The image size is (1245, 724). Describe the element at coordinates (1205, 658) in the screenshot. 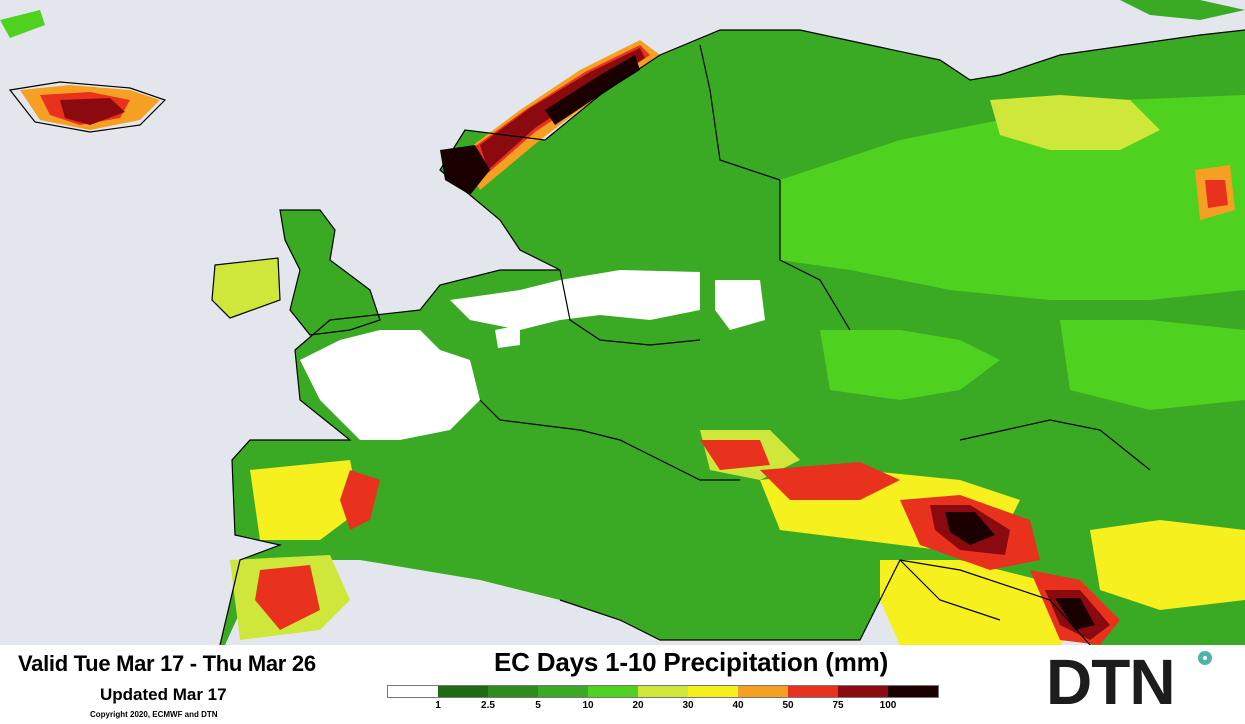

I see `dtn-logo-ring-icon` at that location.